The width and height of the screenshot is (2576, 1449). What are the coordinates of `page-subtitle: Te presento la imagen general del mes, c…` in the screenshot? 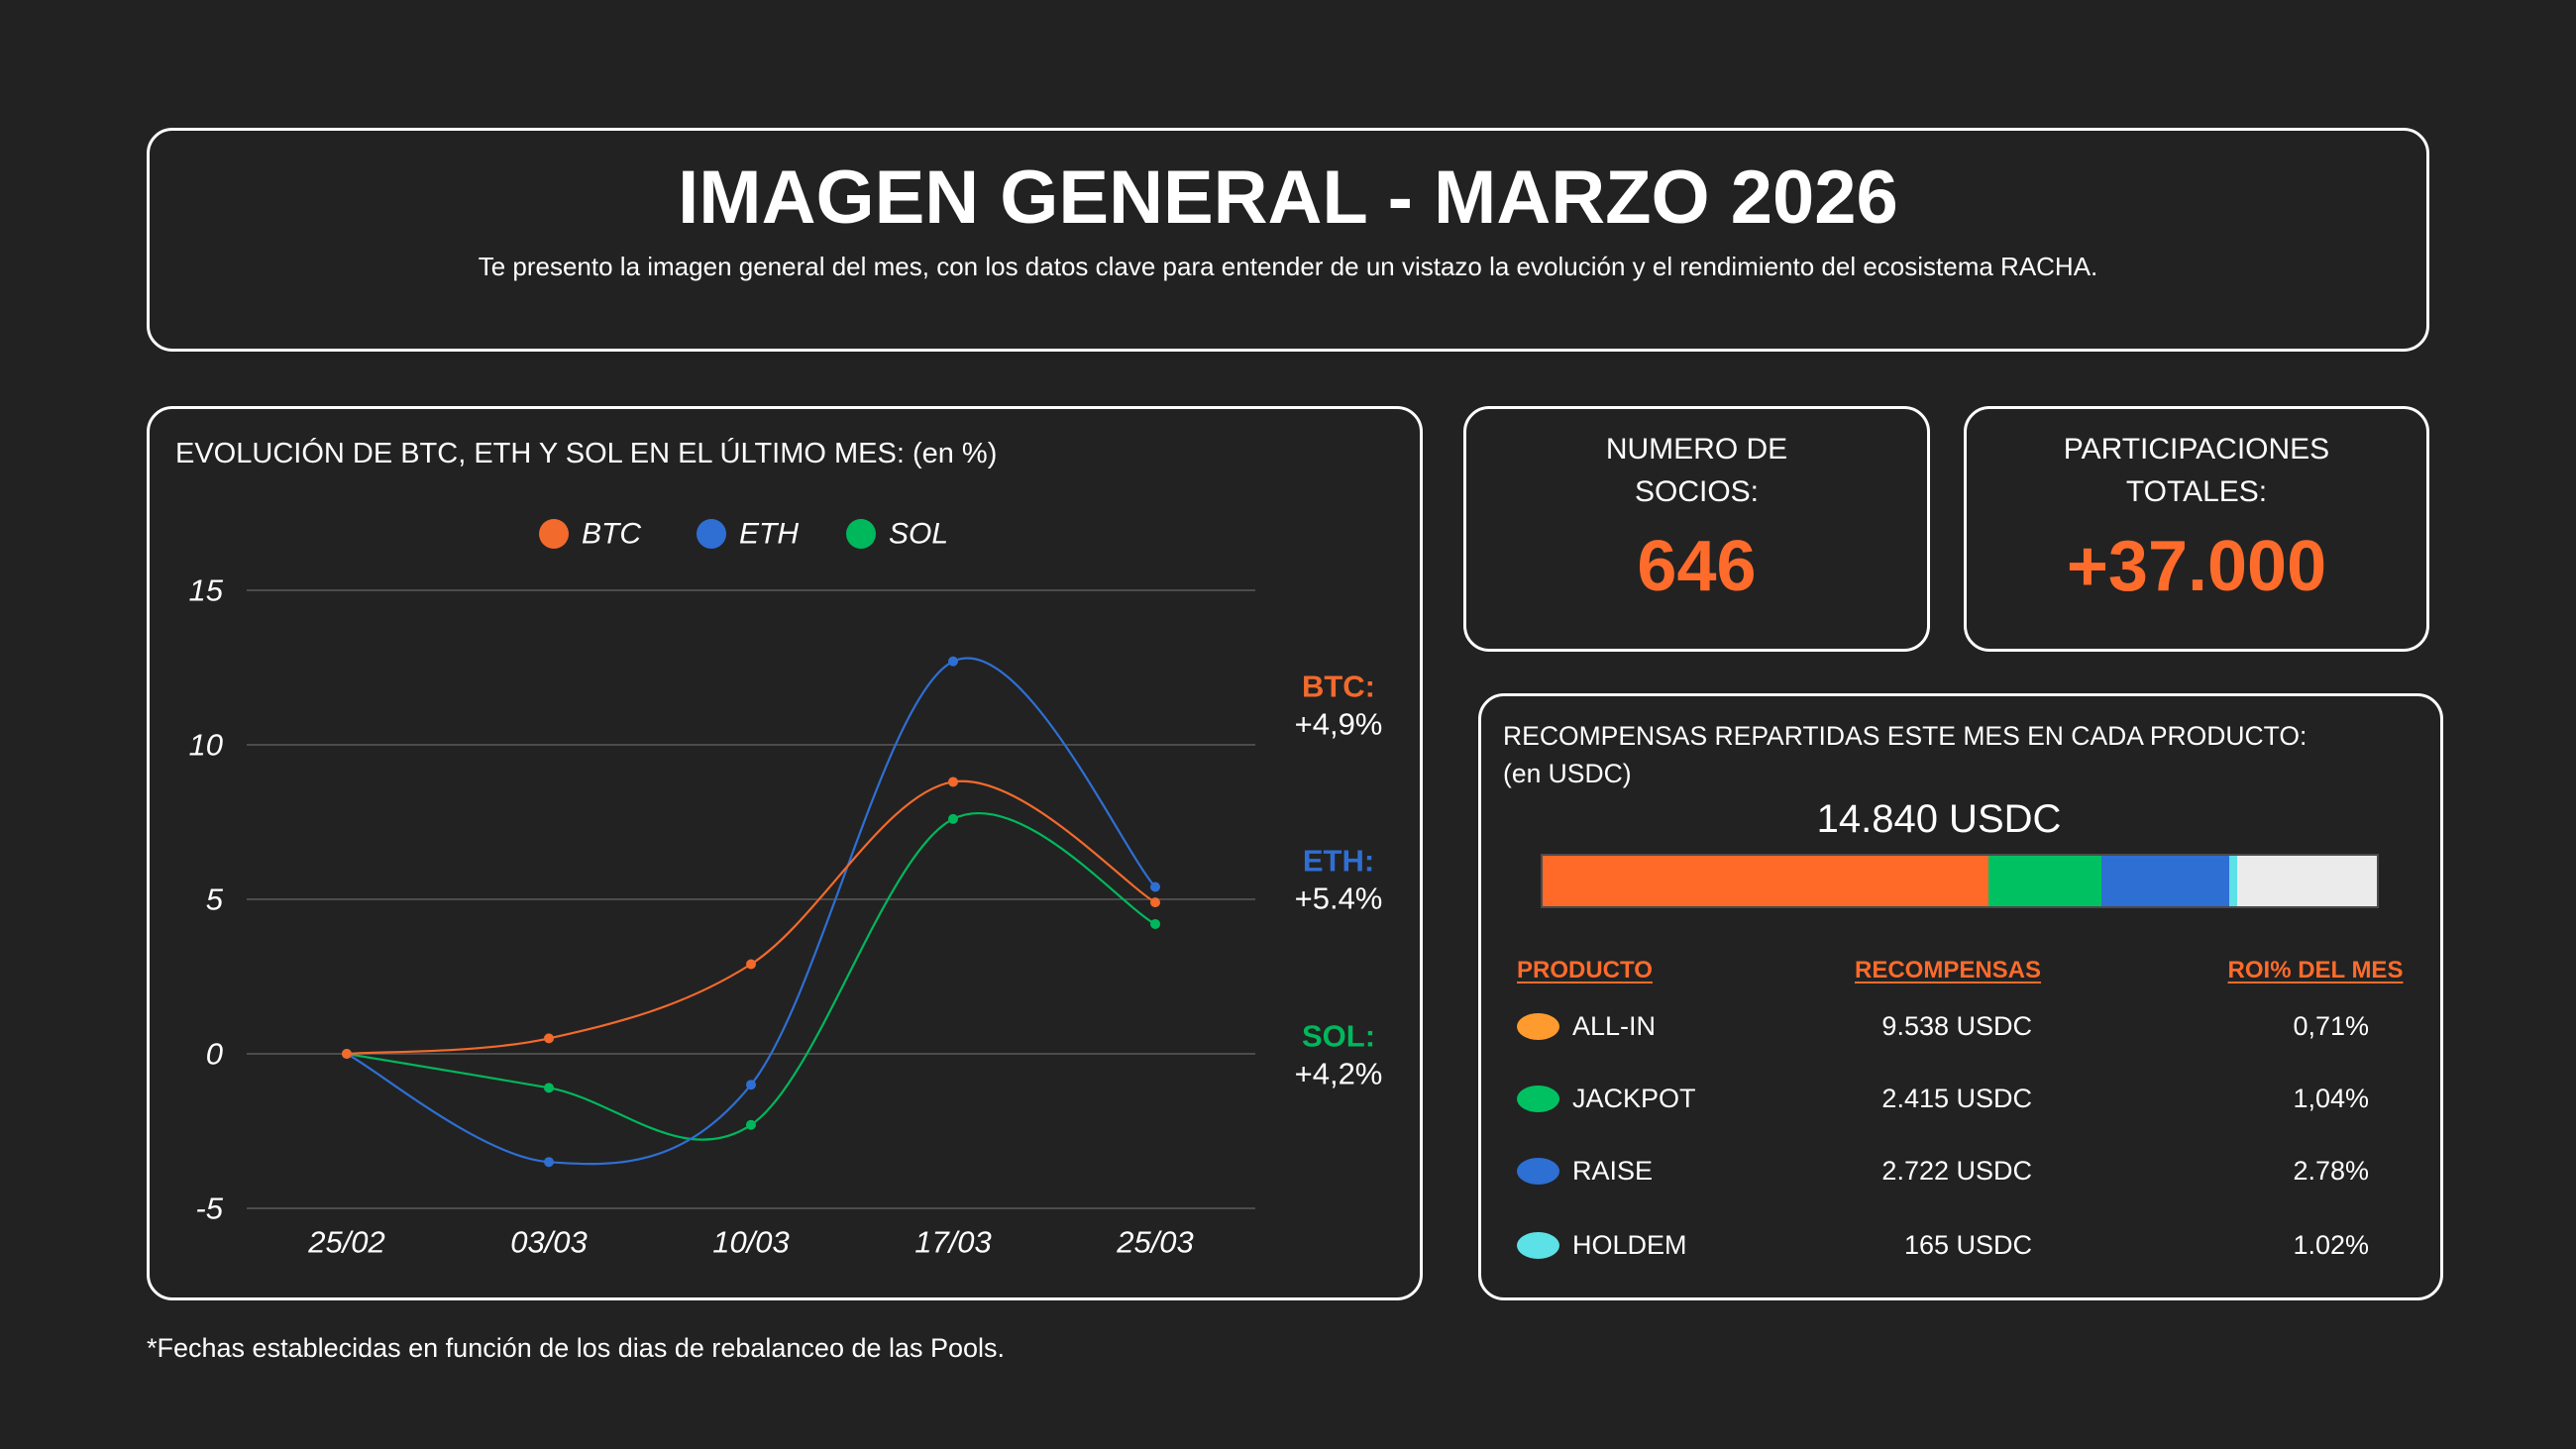 It's located at (1288, 266).